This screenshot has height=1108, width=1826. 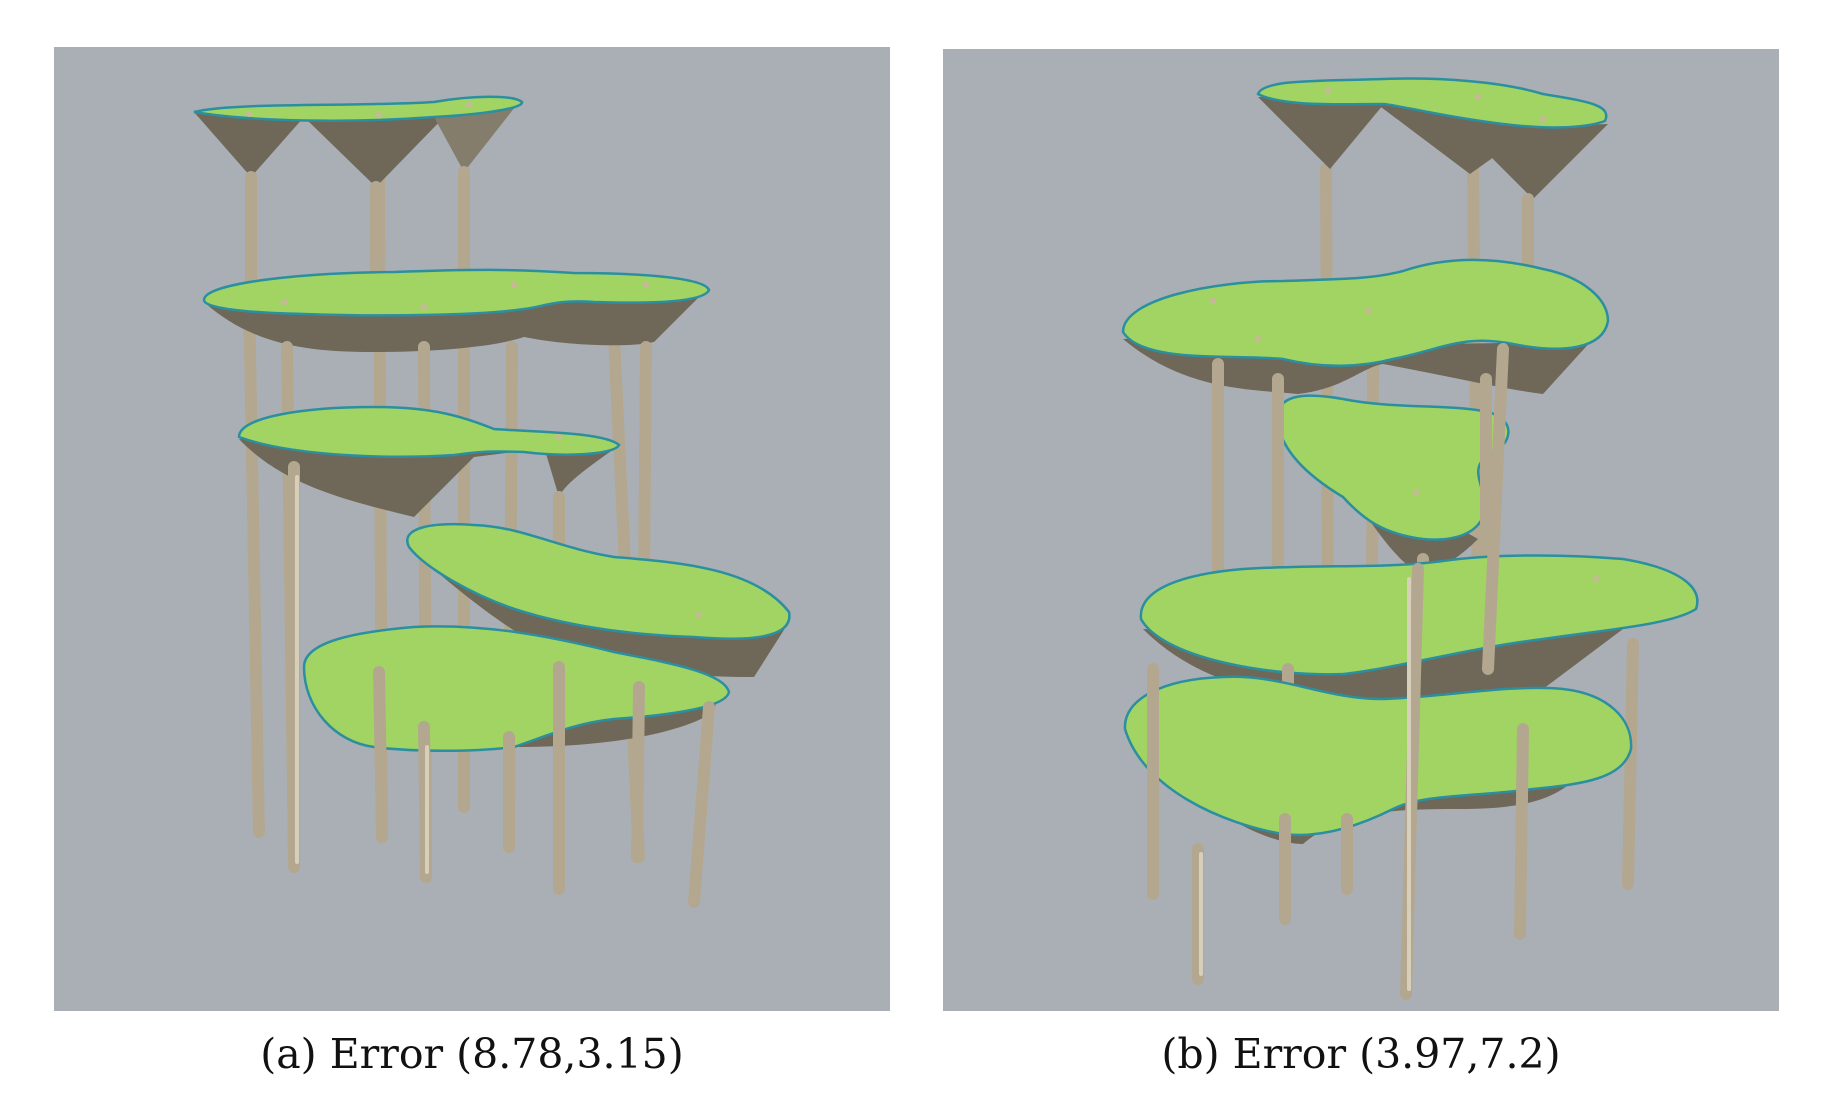 What do you see at coordinates (472, 1054) in the screenshot?
I see `caption-panel-a: (a) Error (8.78,3.15)` at bounding box center [472, 1054].